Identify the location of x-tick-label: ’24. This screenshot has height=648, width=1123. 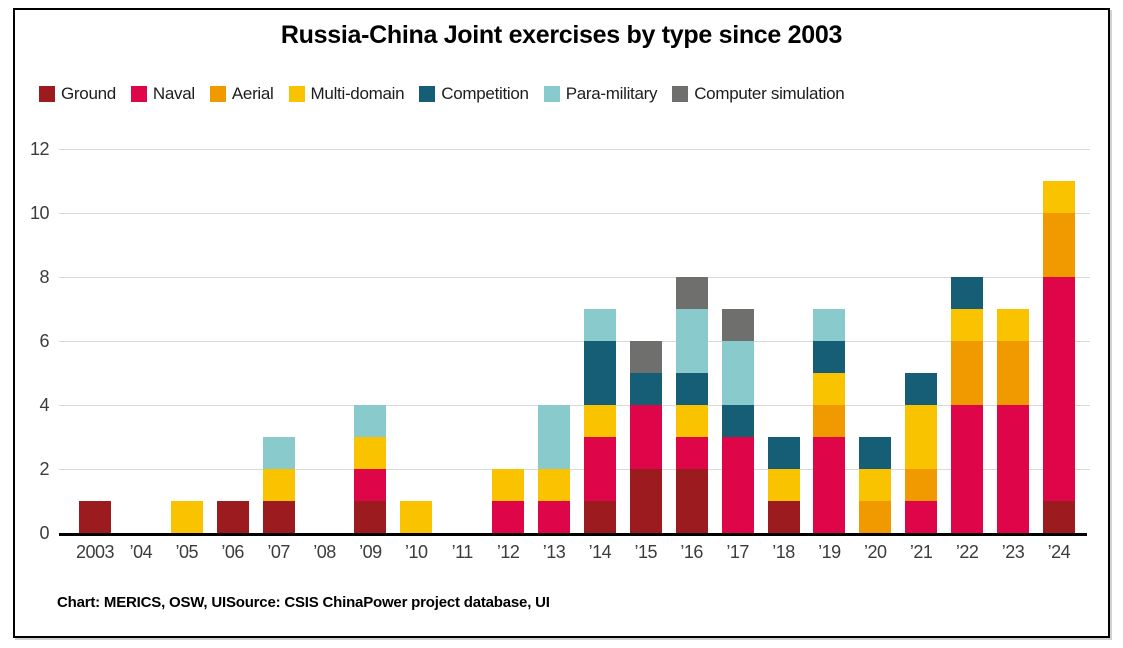
(1059, 552).